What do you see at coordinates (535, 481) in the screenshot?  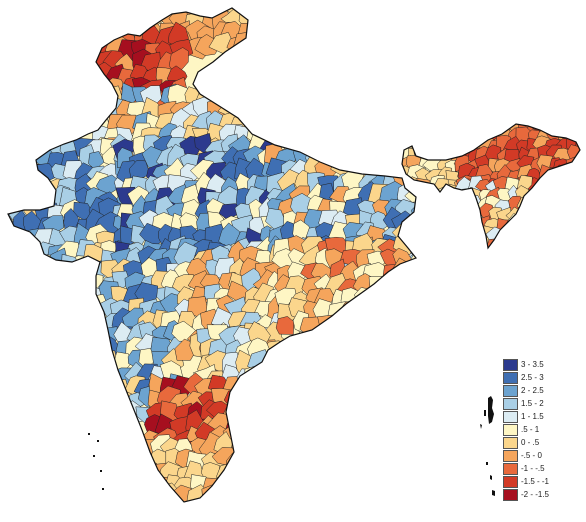 I see `legend-label: -1.5 - -1` at bounding box center [535, 481].